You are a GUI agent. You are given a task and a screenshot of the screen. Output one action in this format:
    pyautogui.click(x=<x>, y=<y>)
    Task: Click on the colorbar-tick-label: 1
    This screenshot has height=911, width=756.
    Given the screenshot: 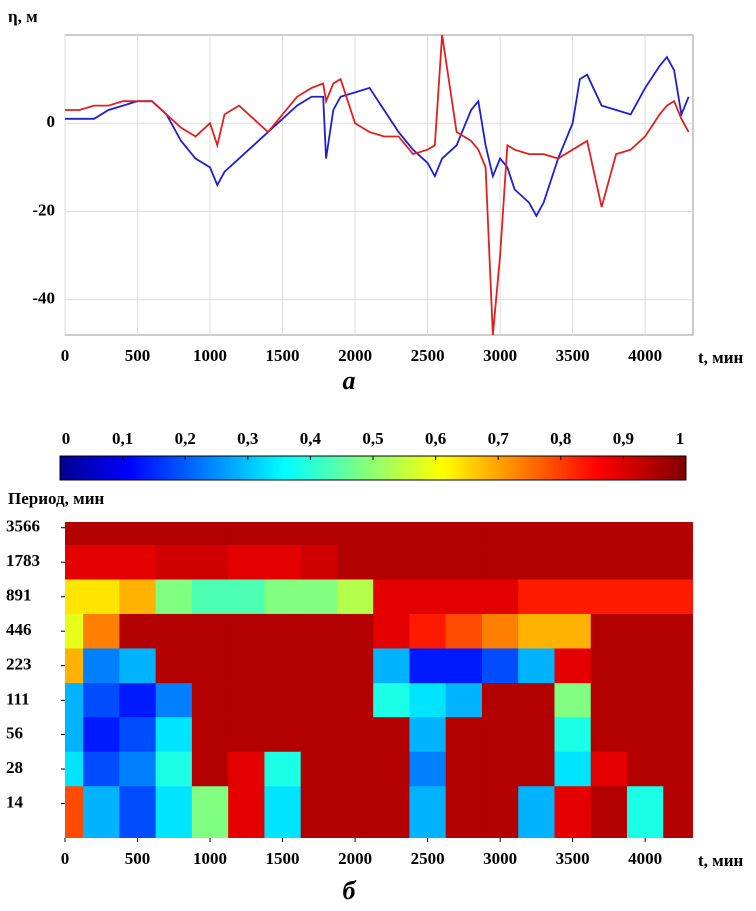 What is the action you would take?
    pyautogui.click(x=680, y=438)
    